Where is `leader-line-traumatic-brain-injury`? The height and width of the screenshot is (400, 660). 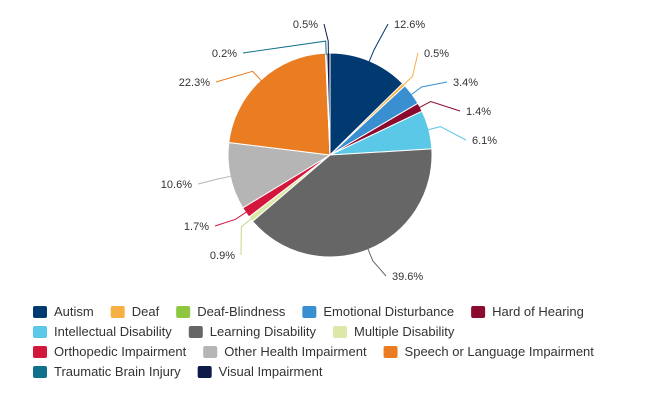 leader-line-traumatic-brain-injury is located at coordinates (284, 48).